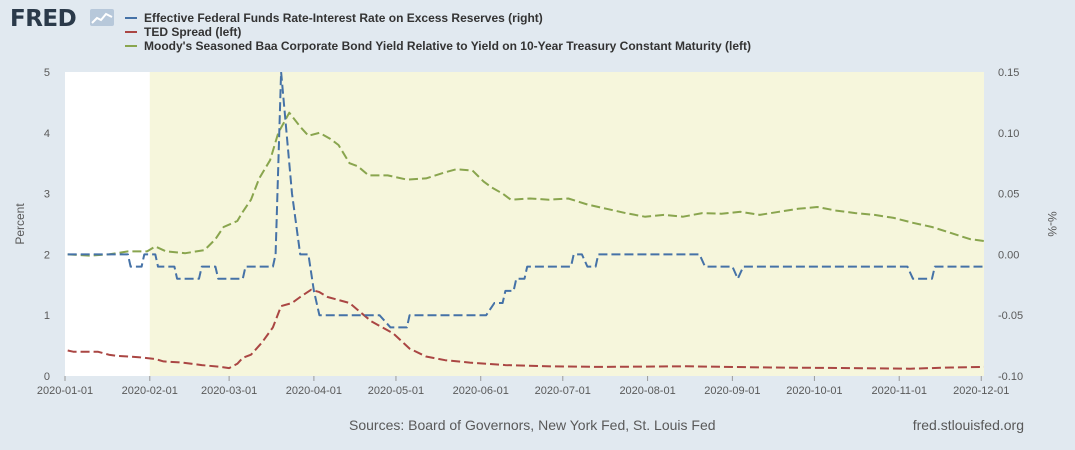 The width and height of the screenshot is (1075, 450). Describe the element at coordinates (898, 391) in the screenshot. I see `x-tick-label: 2020-11-01` at that location.